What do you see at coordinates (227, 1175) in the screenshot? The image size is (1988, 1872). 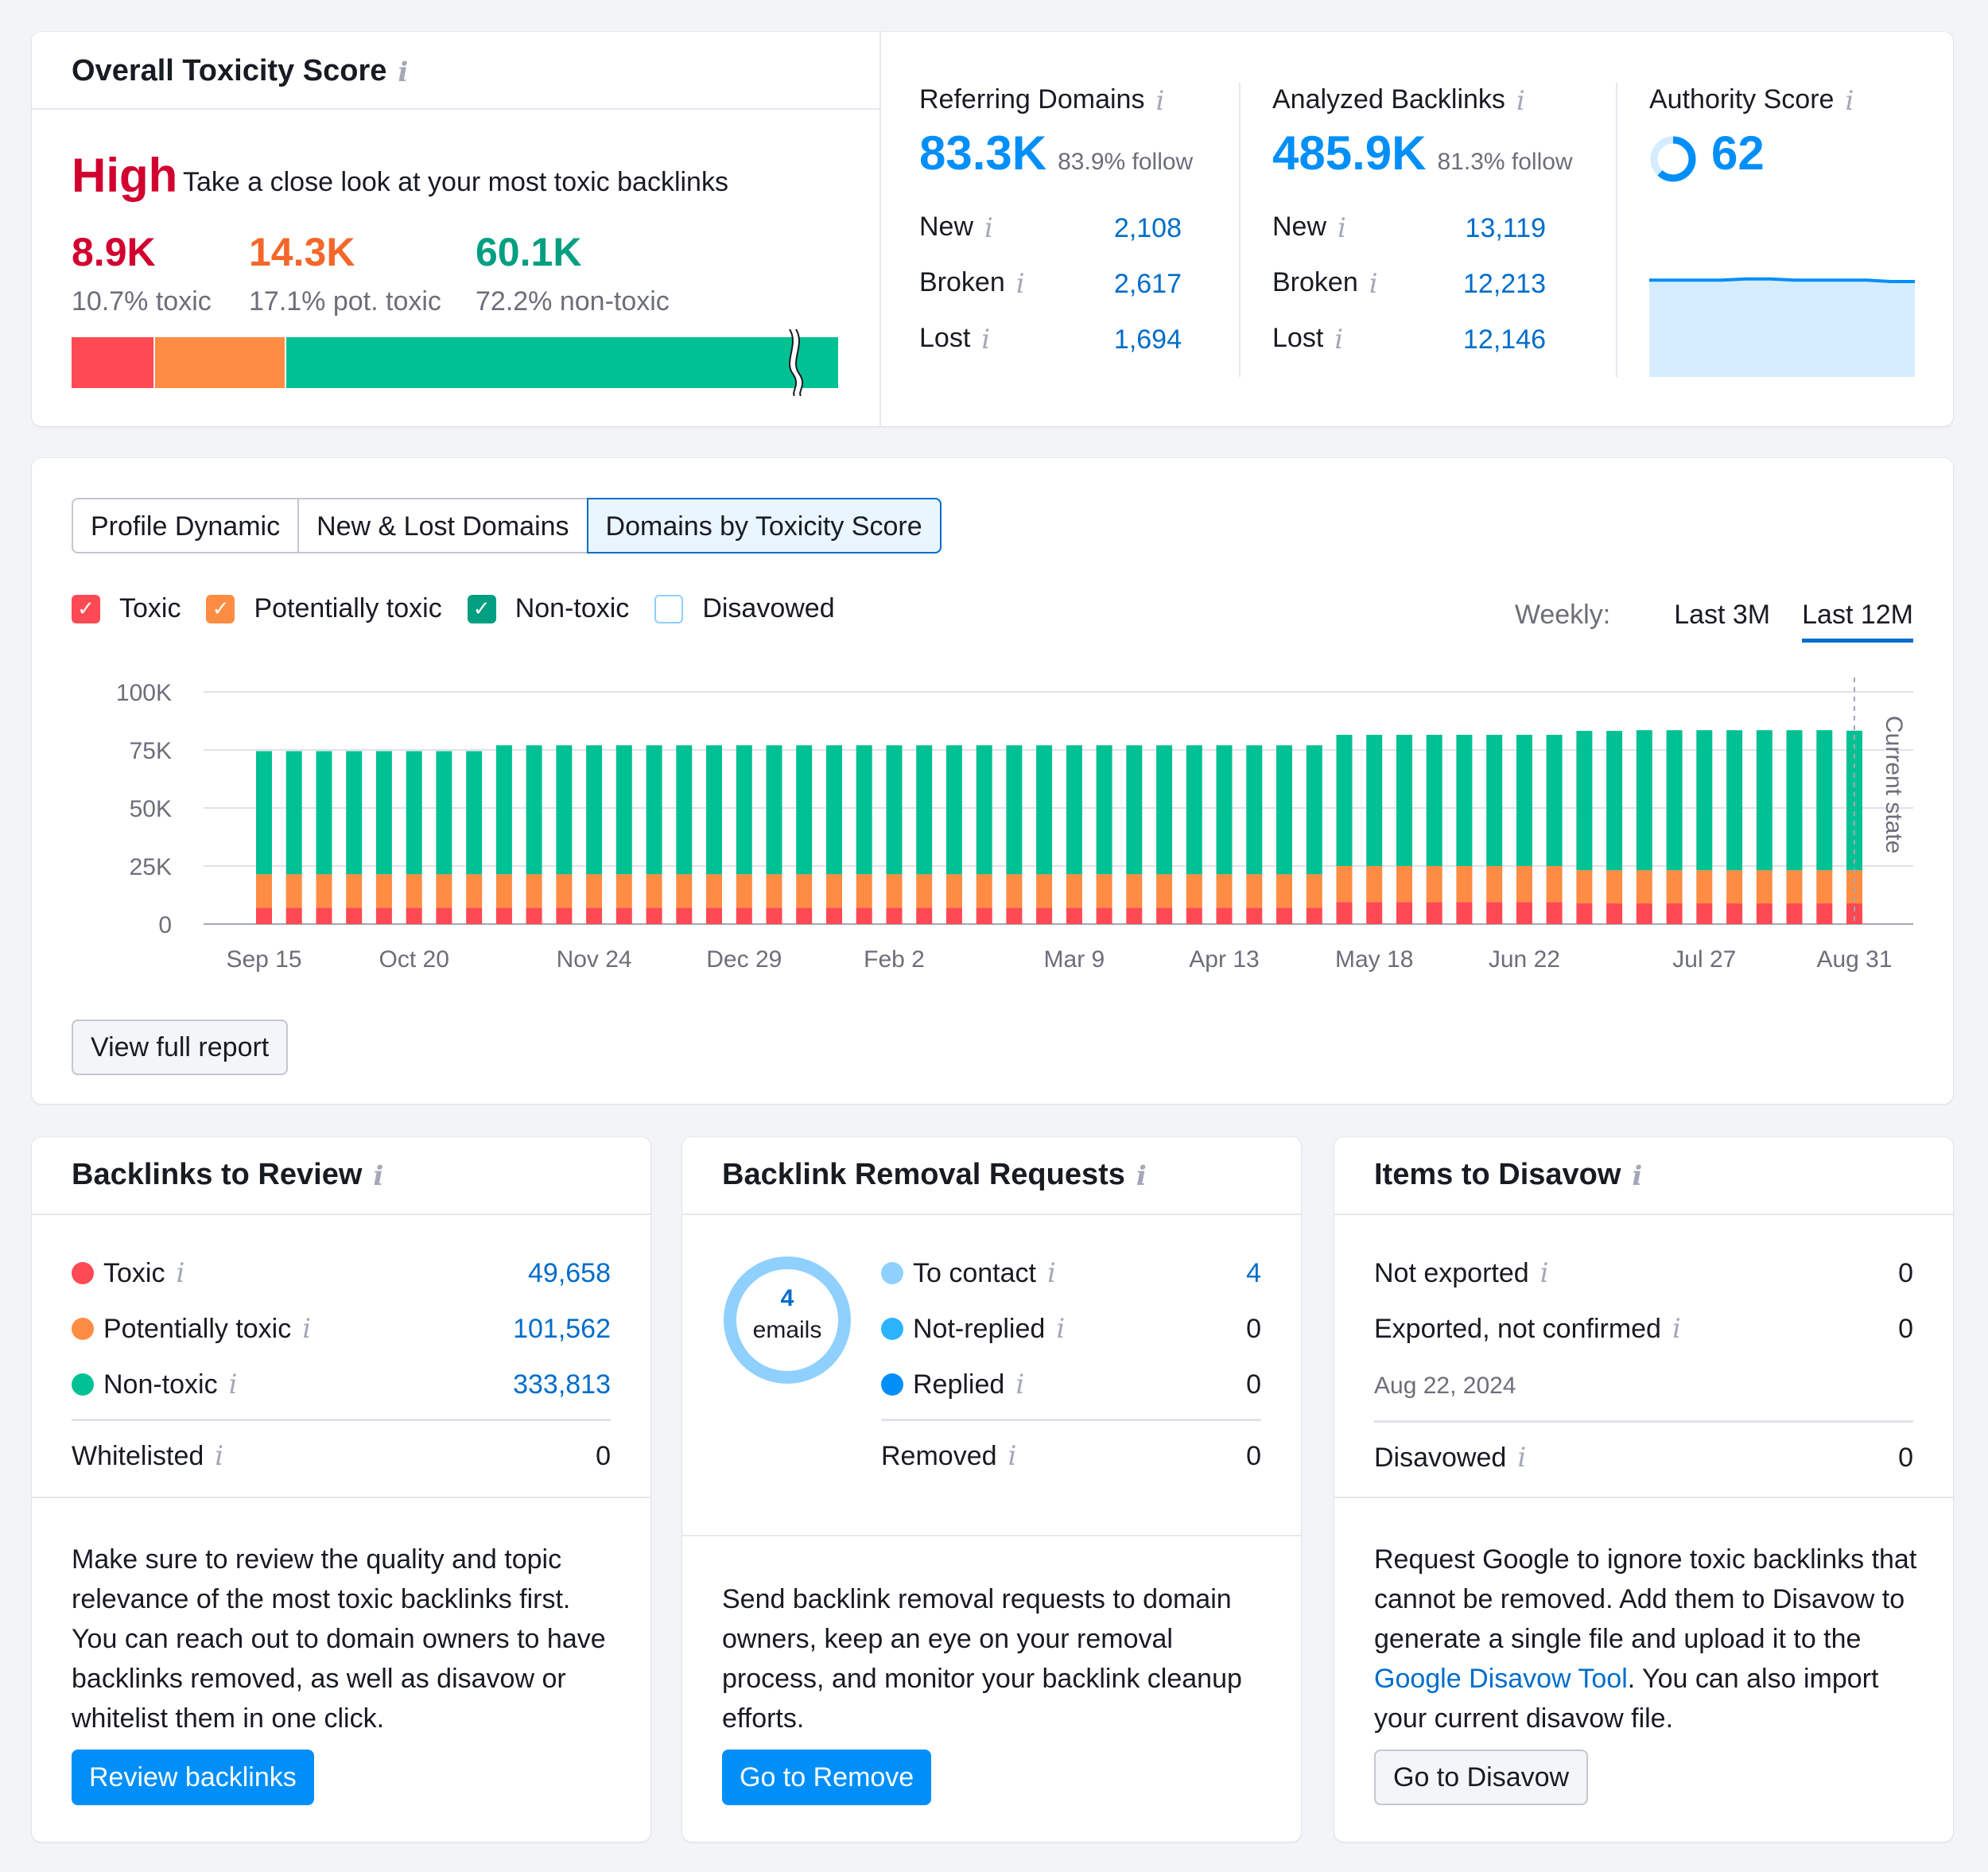 I see `review-title: Backlinks to Review i` at bounding box center [227, 1175].